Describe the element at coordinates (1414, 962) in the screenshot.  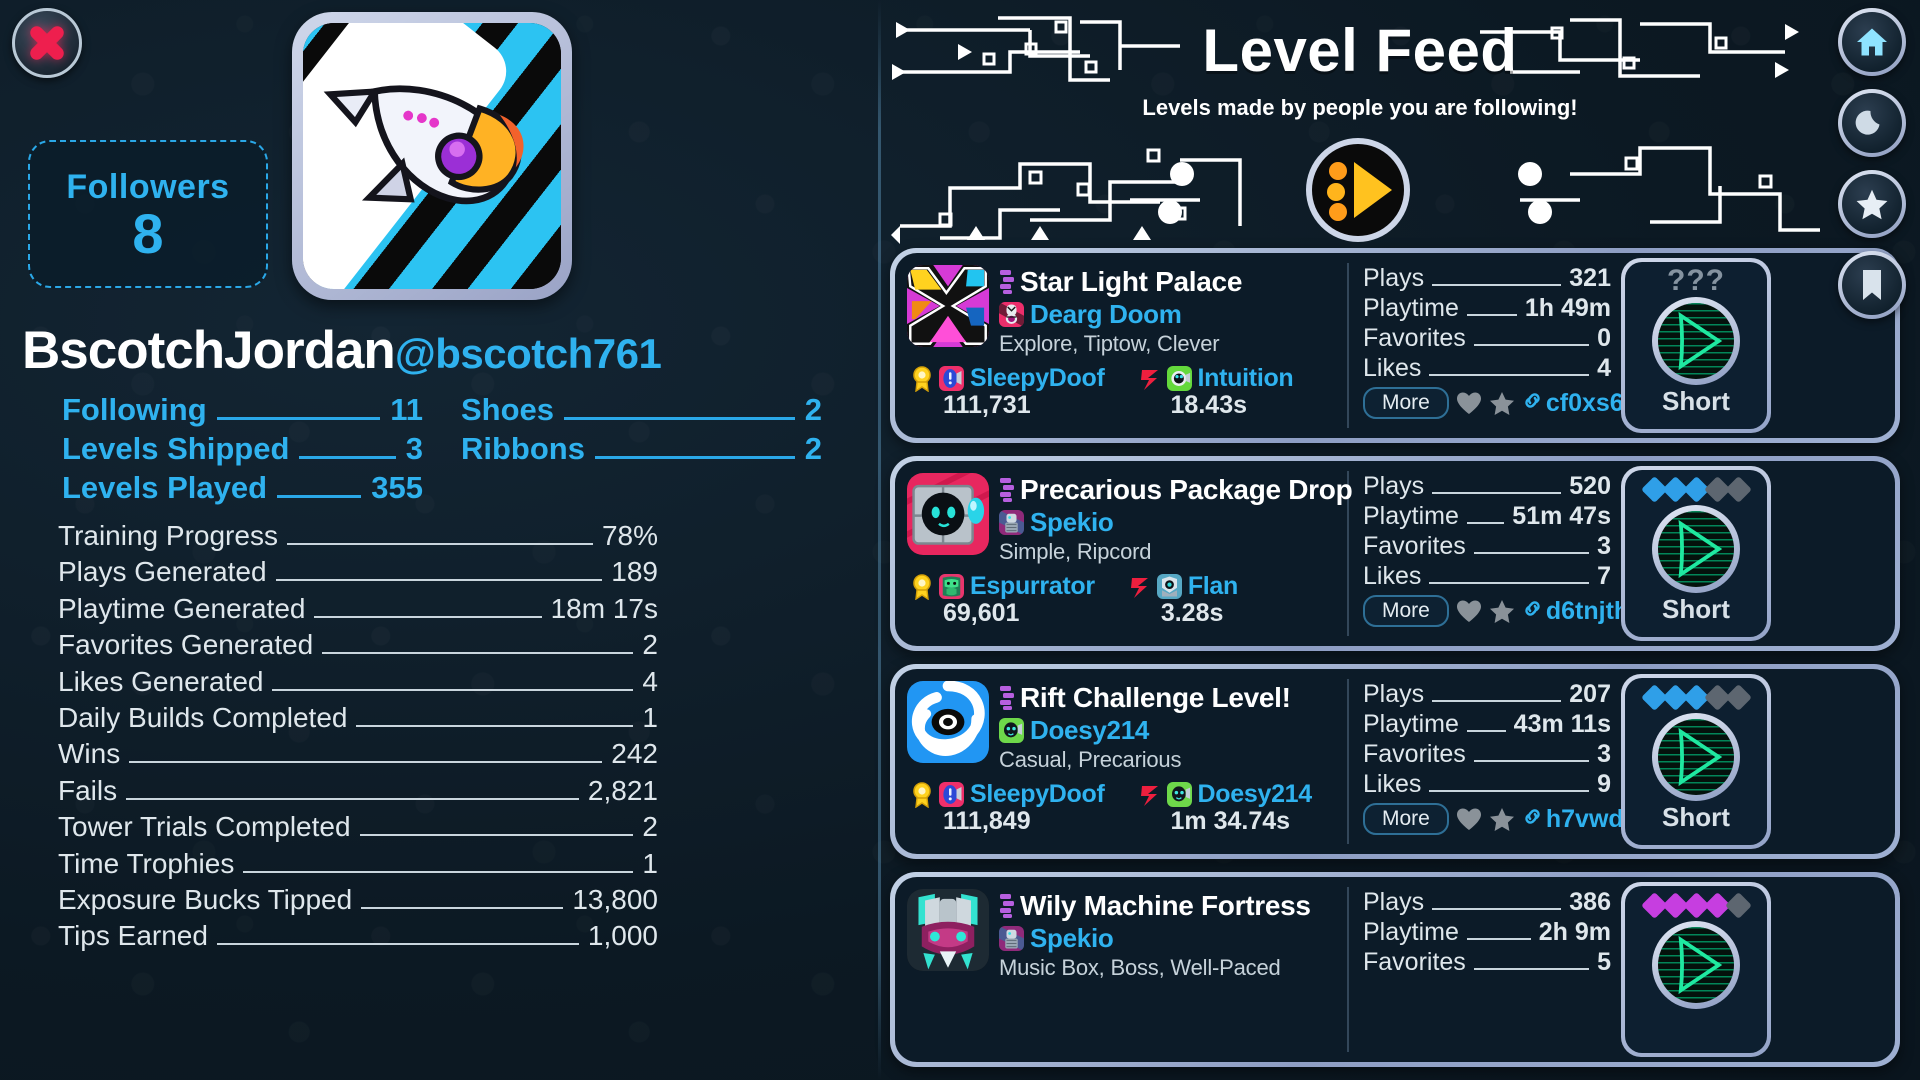
I see `stat-key: Favorites` at that location.